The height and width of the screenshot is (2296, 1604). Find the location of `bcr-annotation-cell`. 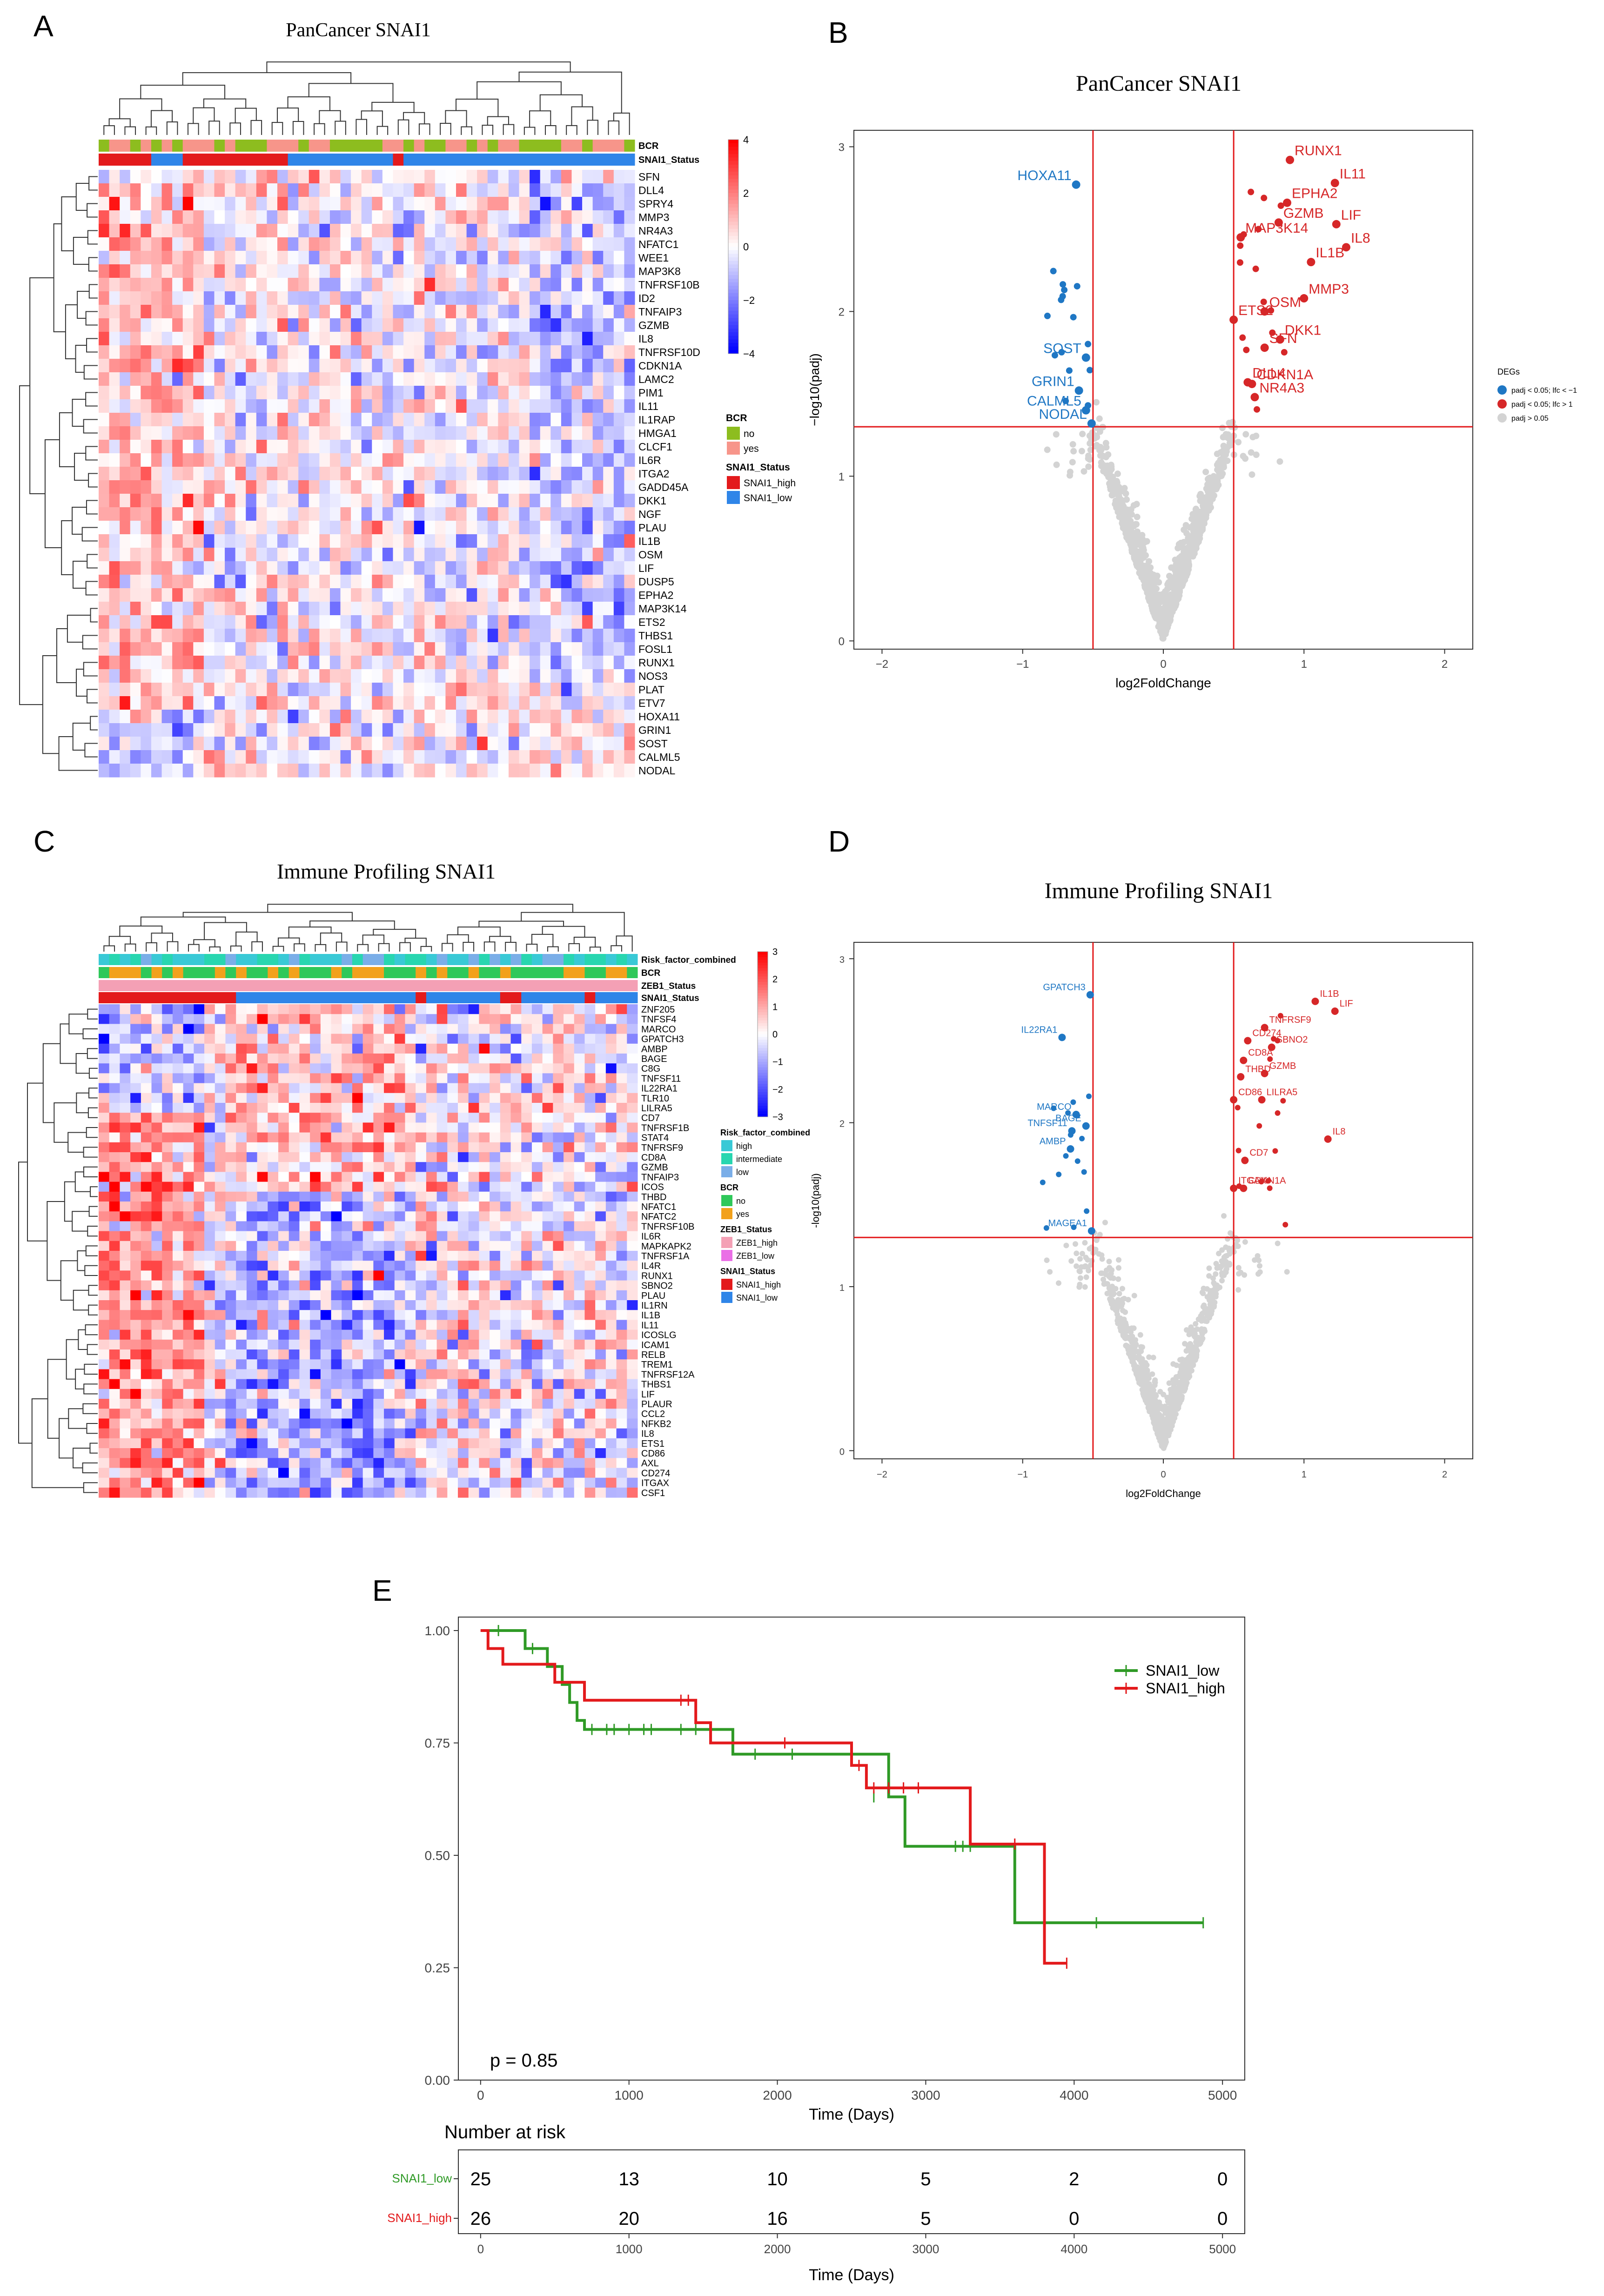

bcr-annotation-cell is located at coordinates (293, 146).